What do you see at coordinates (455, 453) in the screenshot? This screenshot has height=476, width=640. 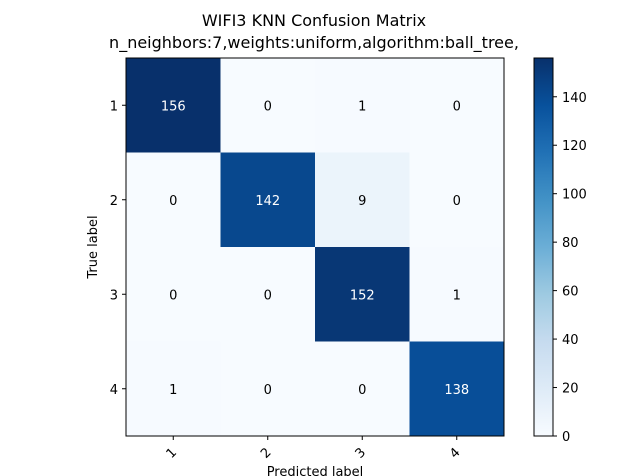 I see `x-tick-label: 4` at bounding box center [455, 453].